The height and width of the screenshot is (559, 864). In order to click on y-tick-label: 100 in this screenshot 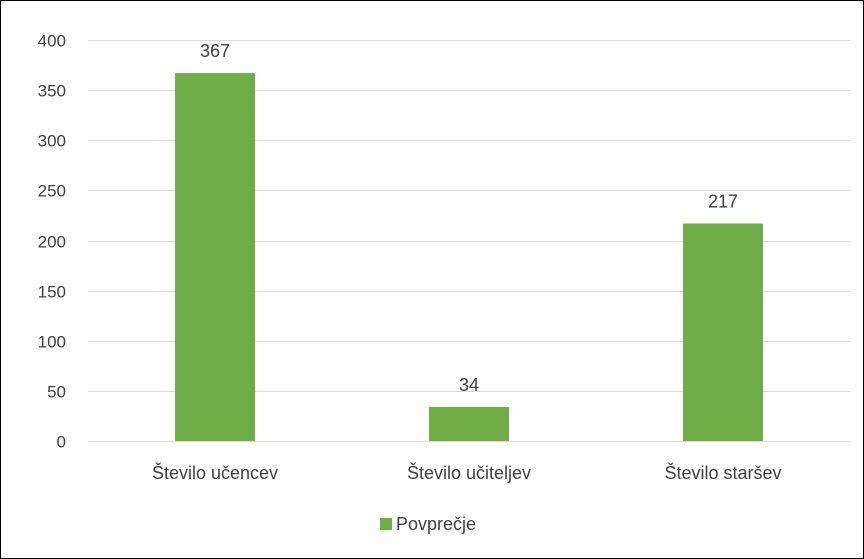, I will do `click(52, 342)`.